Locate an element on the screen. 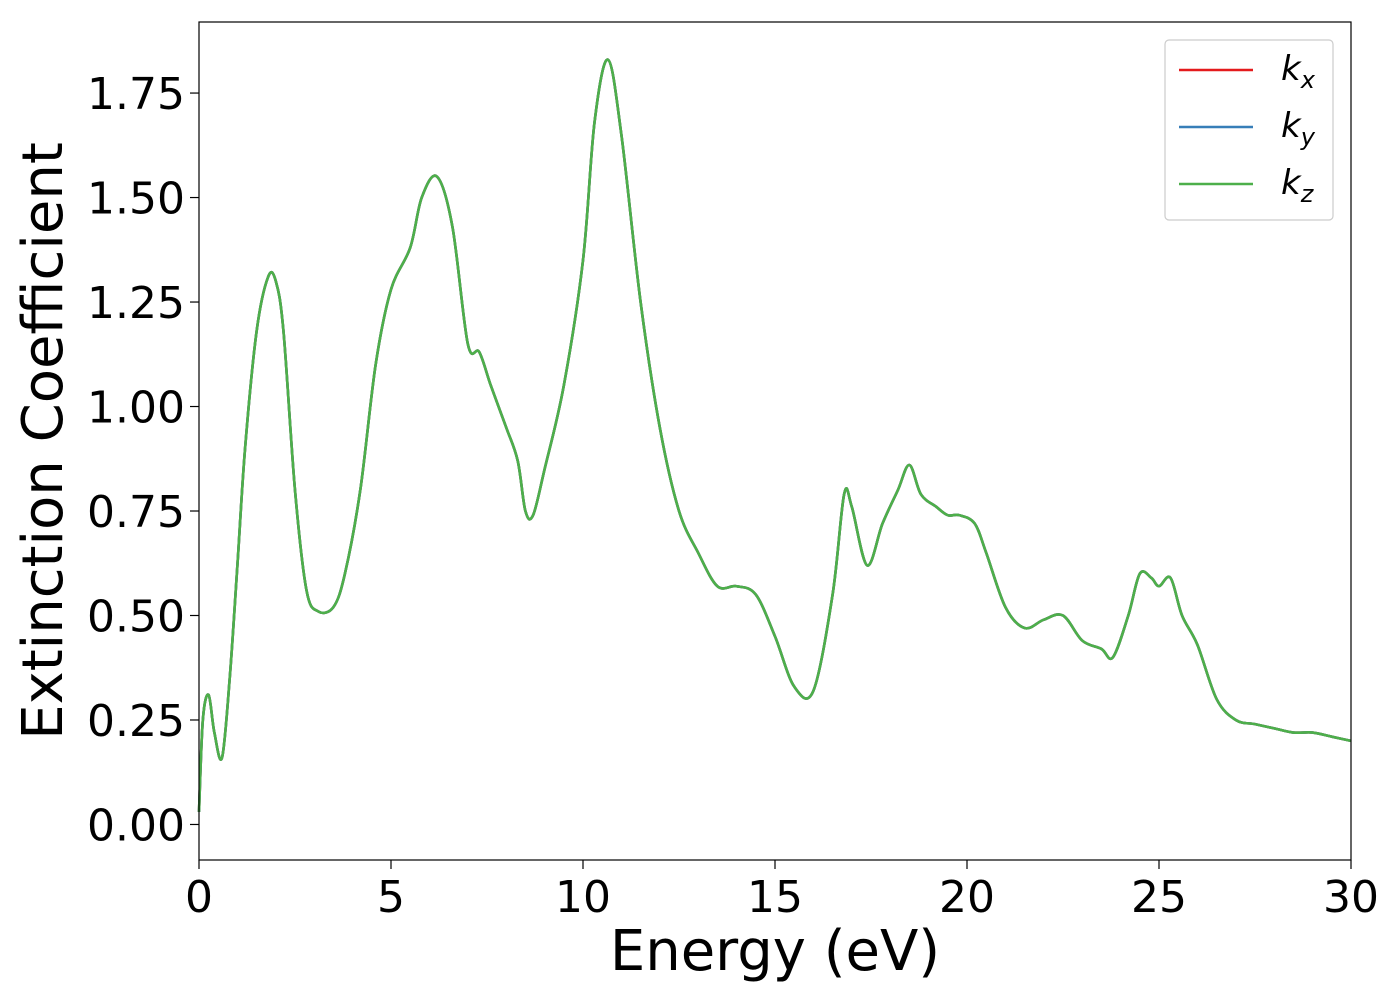 The height and width of the screenshot is (1000, 1400). legend-box is located at coordinates (1249, 130).